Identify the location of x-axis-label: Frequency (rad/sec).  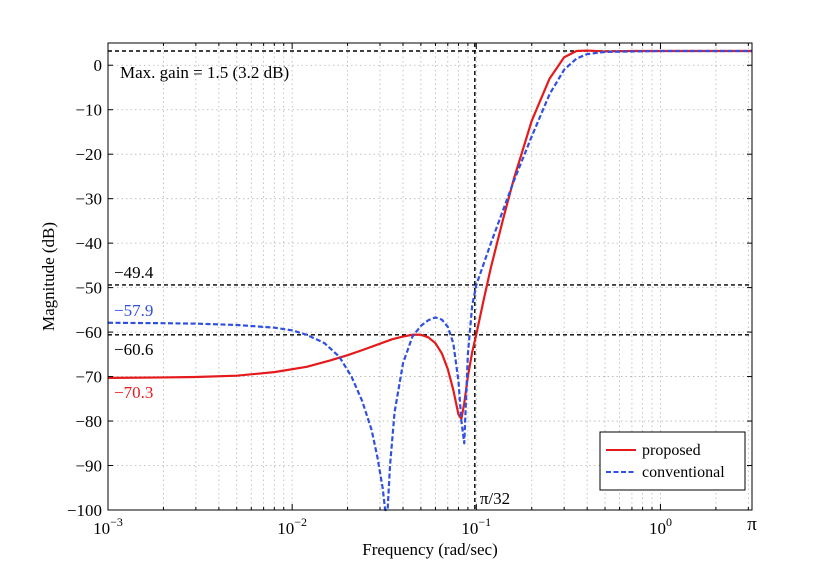
(429, 549).